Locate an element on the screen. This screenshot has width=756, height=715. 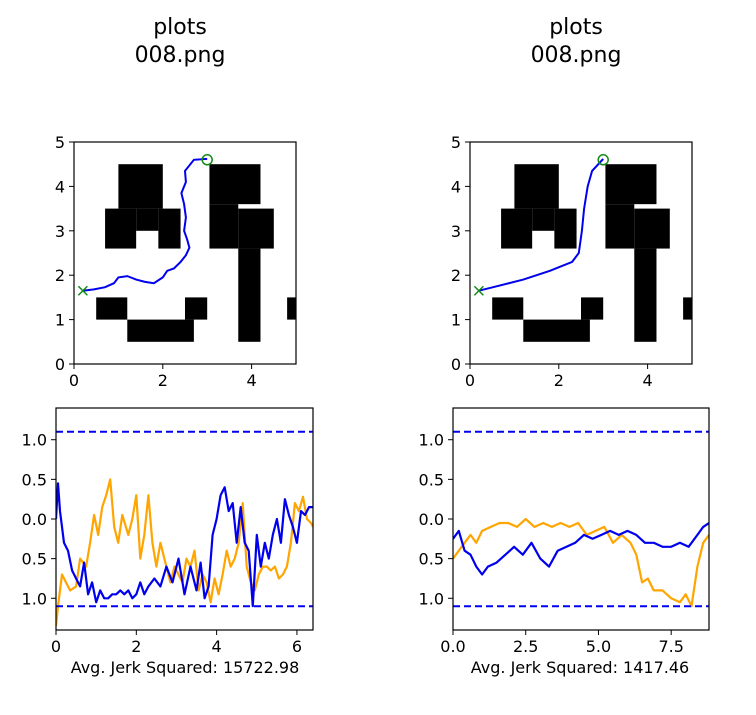
map-1-title-line-2: 008.png is located at coordinates (180, 55).